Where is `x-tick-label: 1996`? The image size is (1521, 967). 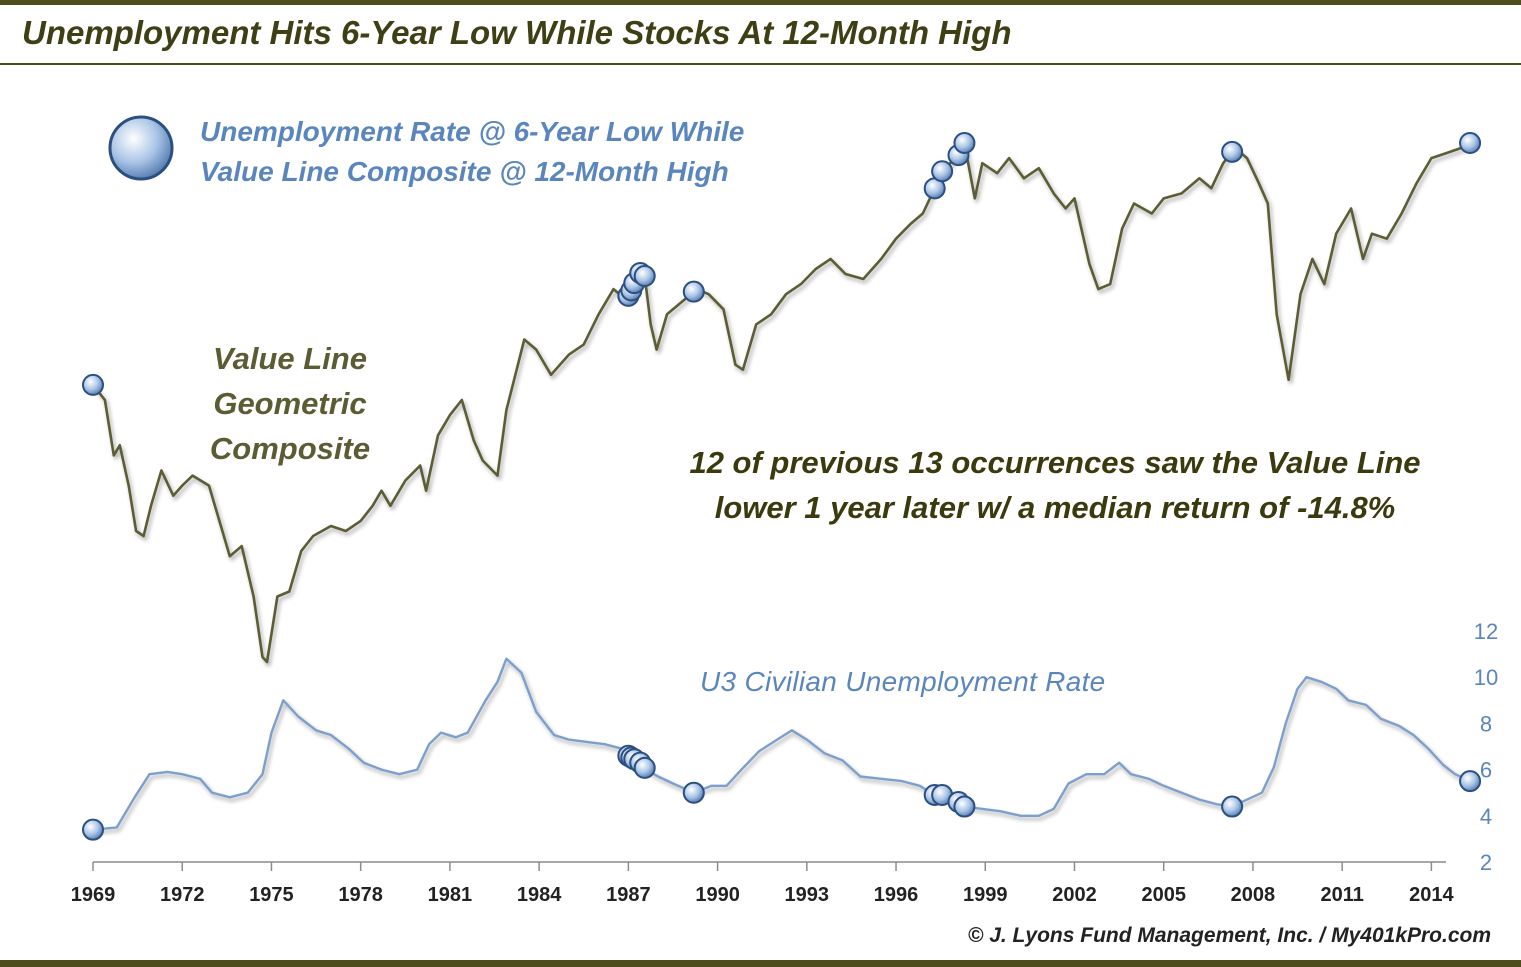
x-tick-label: 1996 is located at coordinates (896, 895).